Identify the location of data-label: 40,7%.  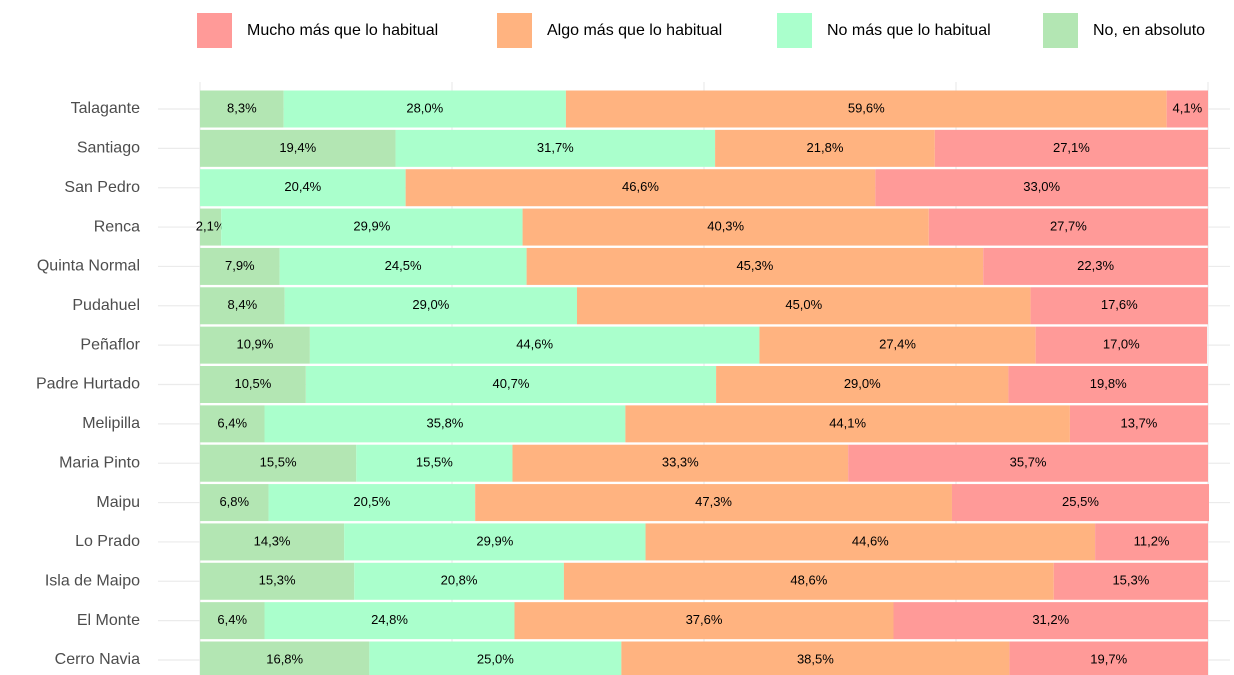
(511, 383).